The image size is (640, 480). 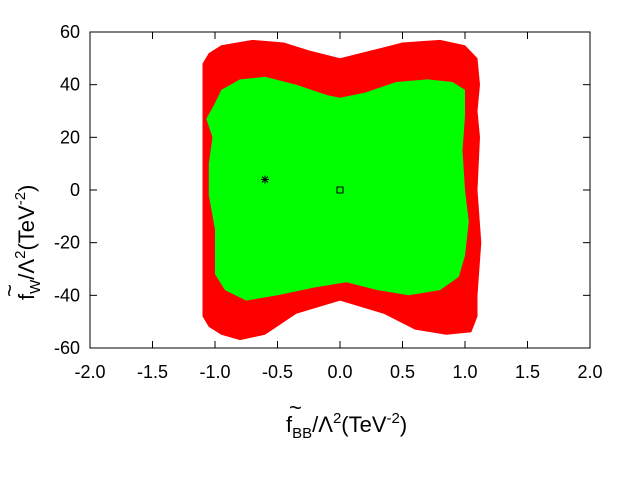 What do you see at coordinates (464, 372) in the screenshot?
I see `x-tick-label: 1.0` at bounding box center [464, 372].